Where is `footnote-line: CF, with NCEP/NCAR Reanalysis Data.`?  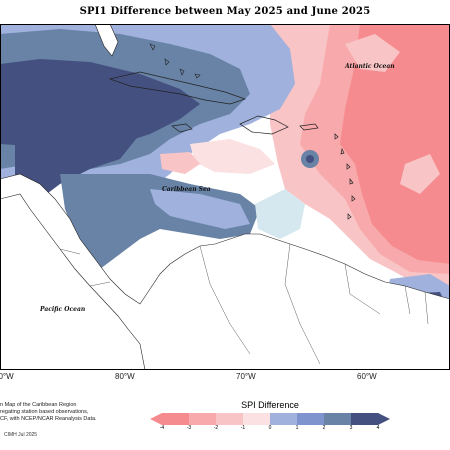 footnote-line: CF, with NCEP/NCAR Reanalysis Data. is located at coordinates (48, 419).